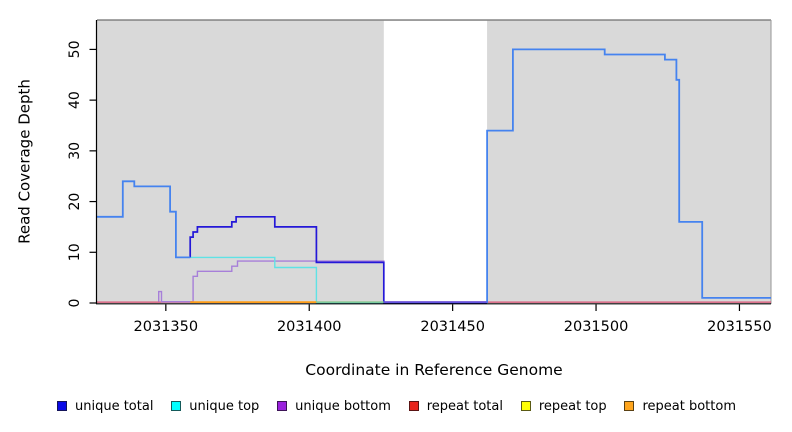 Image resolution: width=792 pixels, height=432 pixels. Describe the element at coordinates (596, 327) in the screenshot. I see `x-tick-label: 2031500` at that location.